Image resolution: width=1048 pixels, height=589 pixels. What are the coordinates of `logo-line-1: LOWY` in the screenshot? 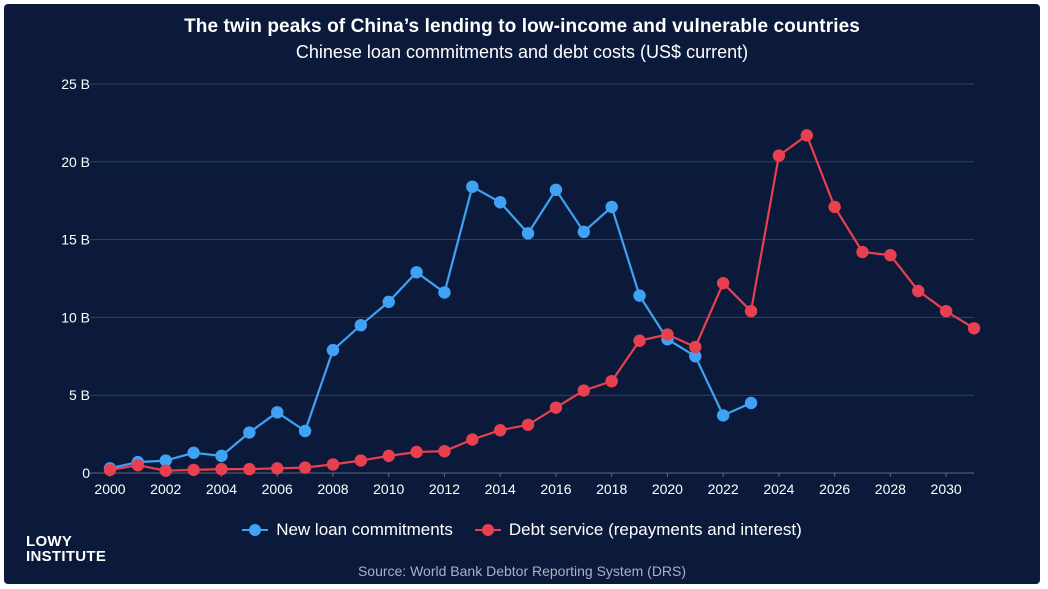 It's located at (49, 541).